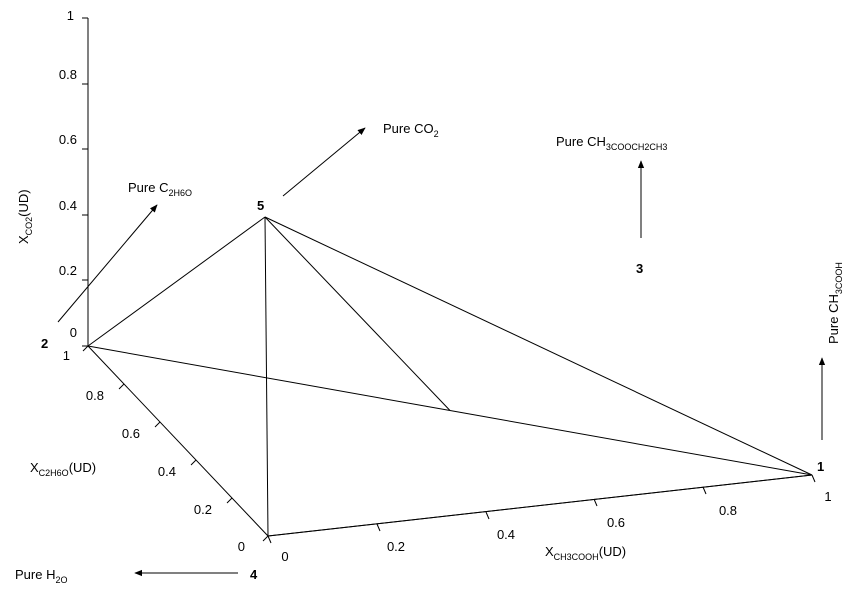  Describe the element at coordinates (73, 332) in the screenshot. I see `z-tick-label: 0` at that location.